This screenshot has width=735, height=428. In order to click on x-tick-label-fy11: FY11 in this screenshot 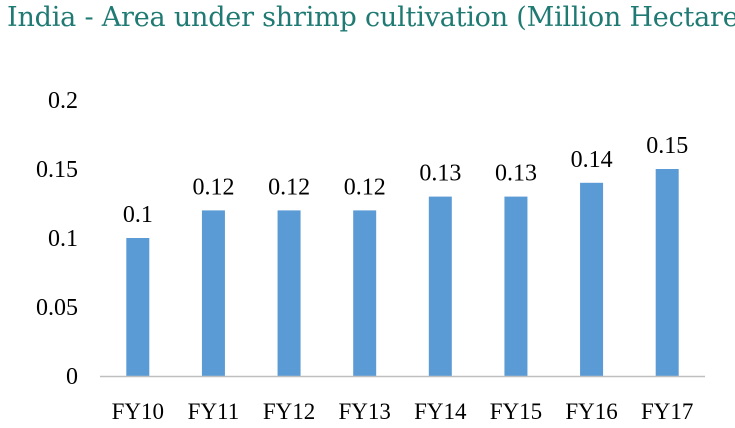, I will do `click(214, 411)`.